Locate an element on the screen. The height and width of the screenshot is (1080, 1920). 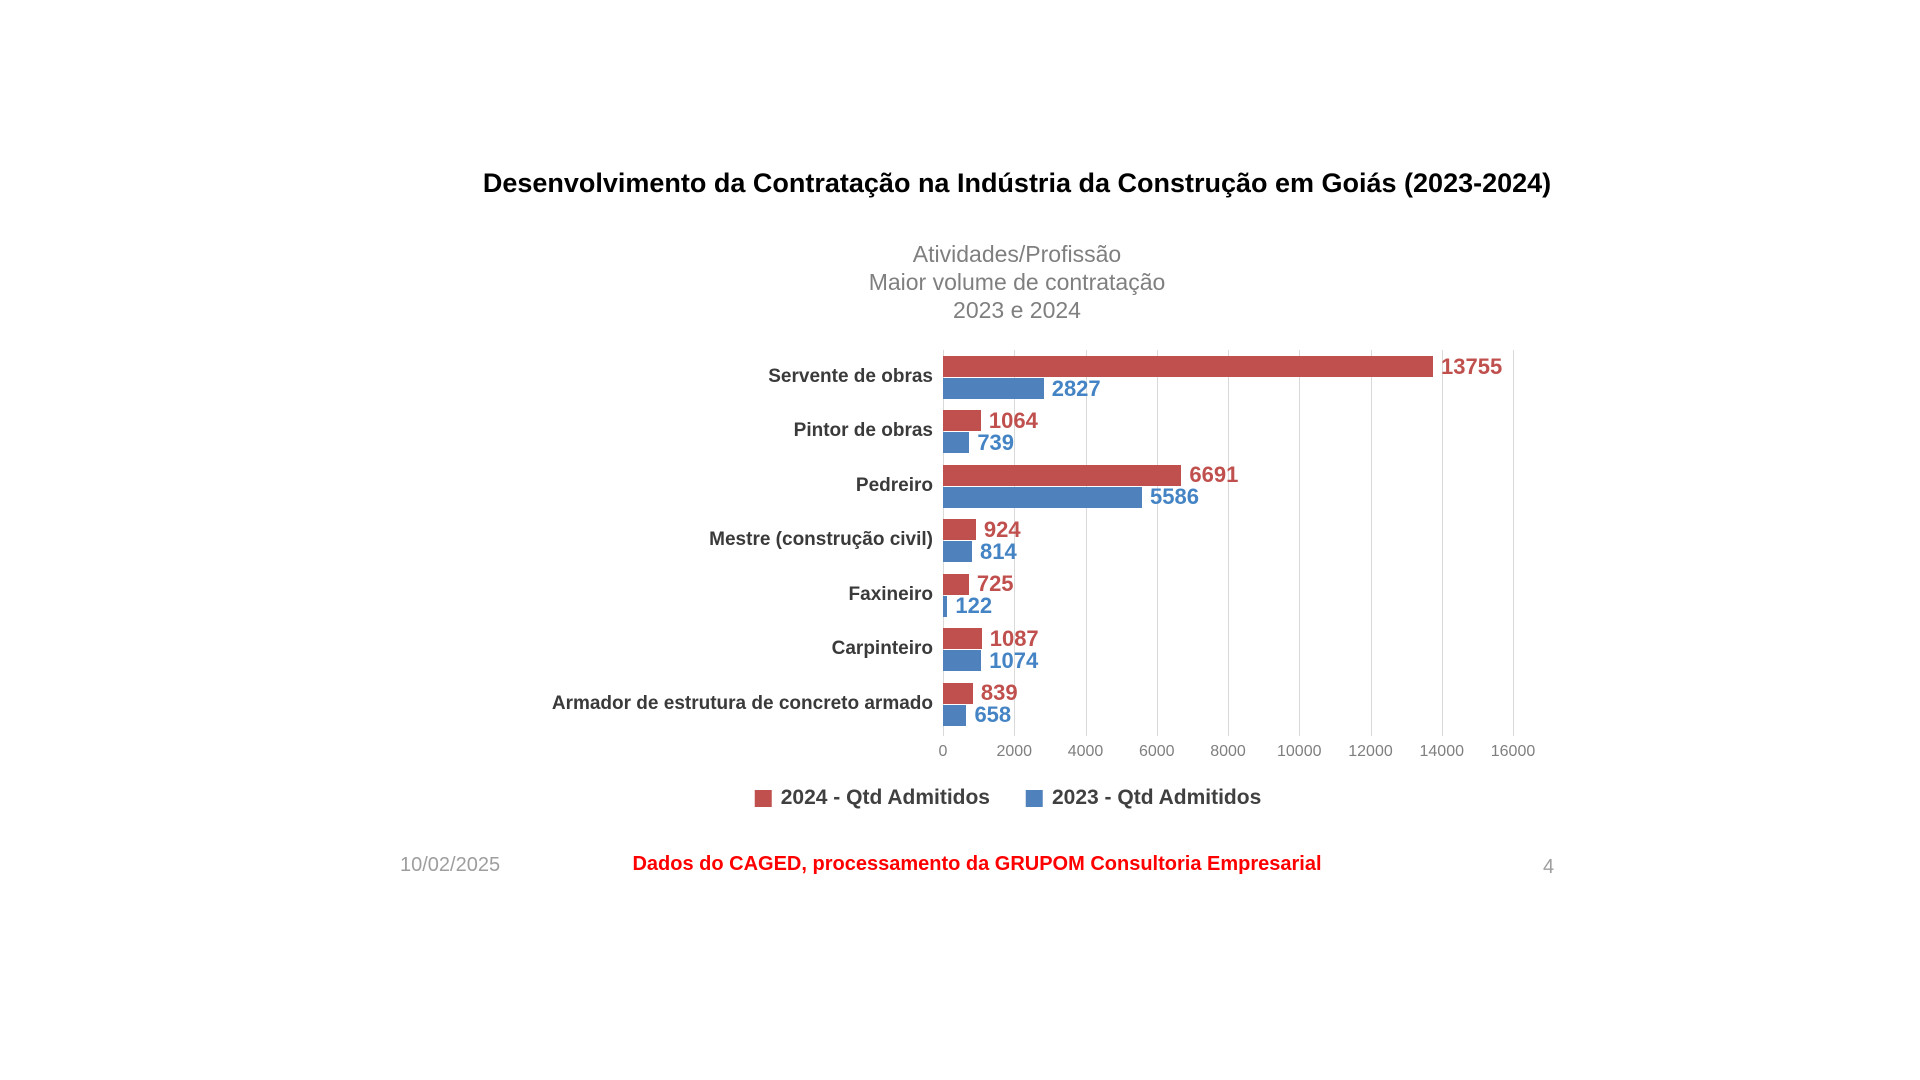
bar-row: 6691 5586 is located at coordinates (1228, 486).